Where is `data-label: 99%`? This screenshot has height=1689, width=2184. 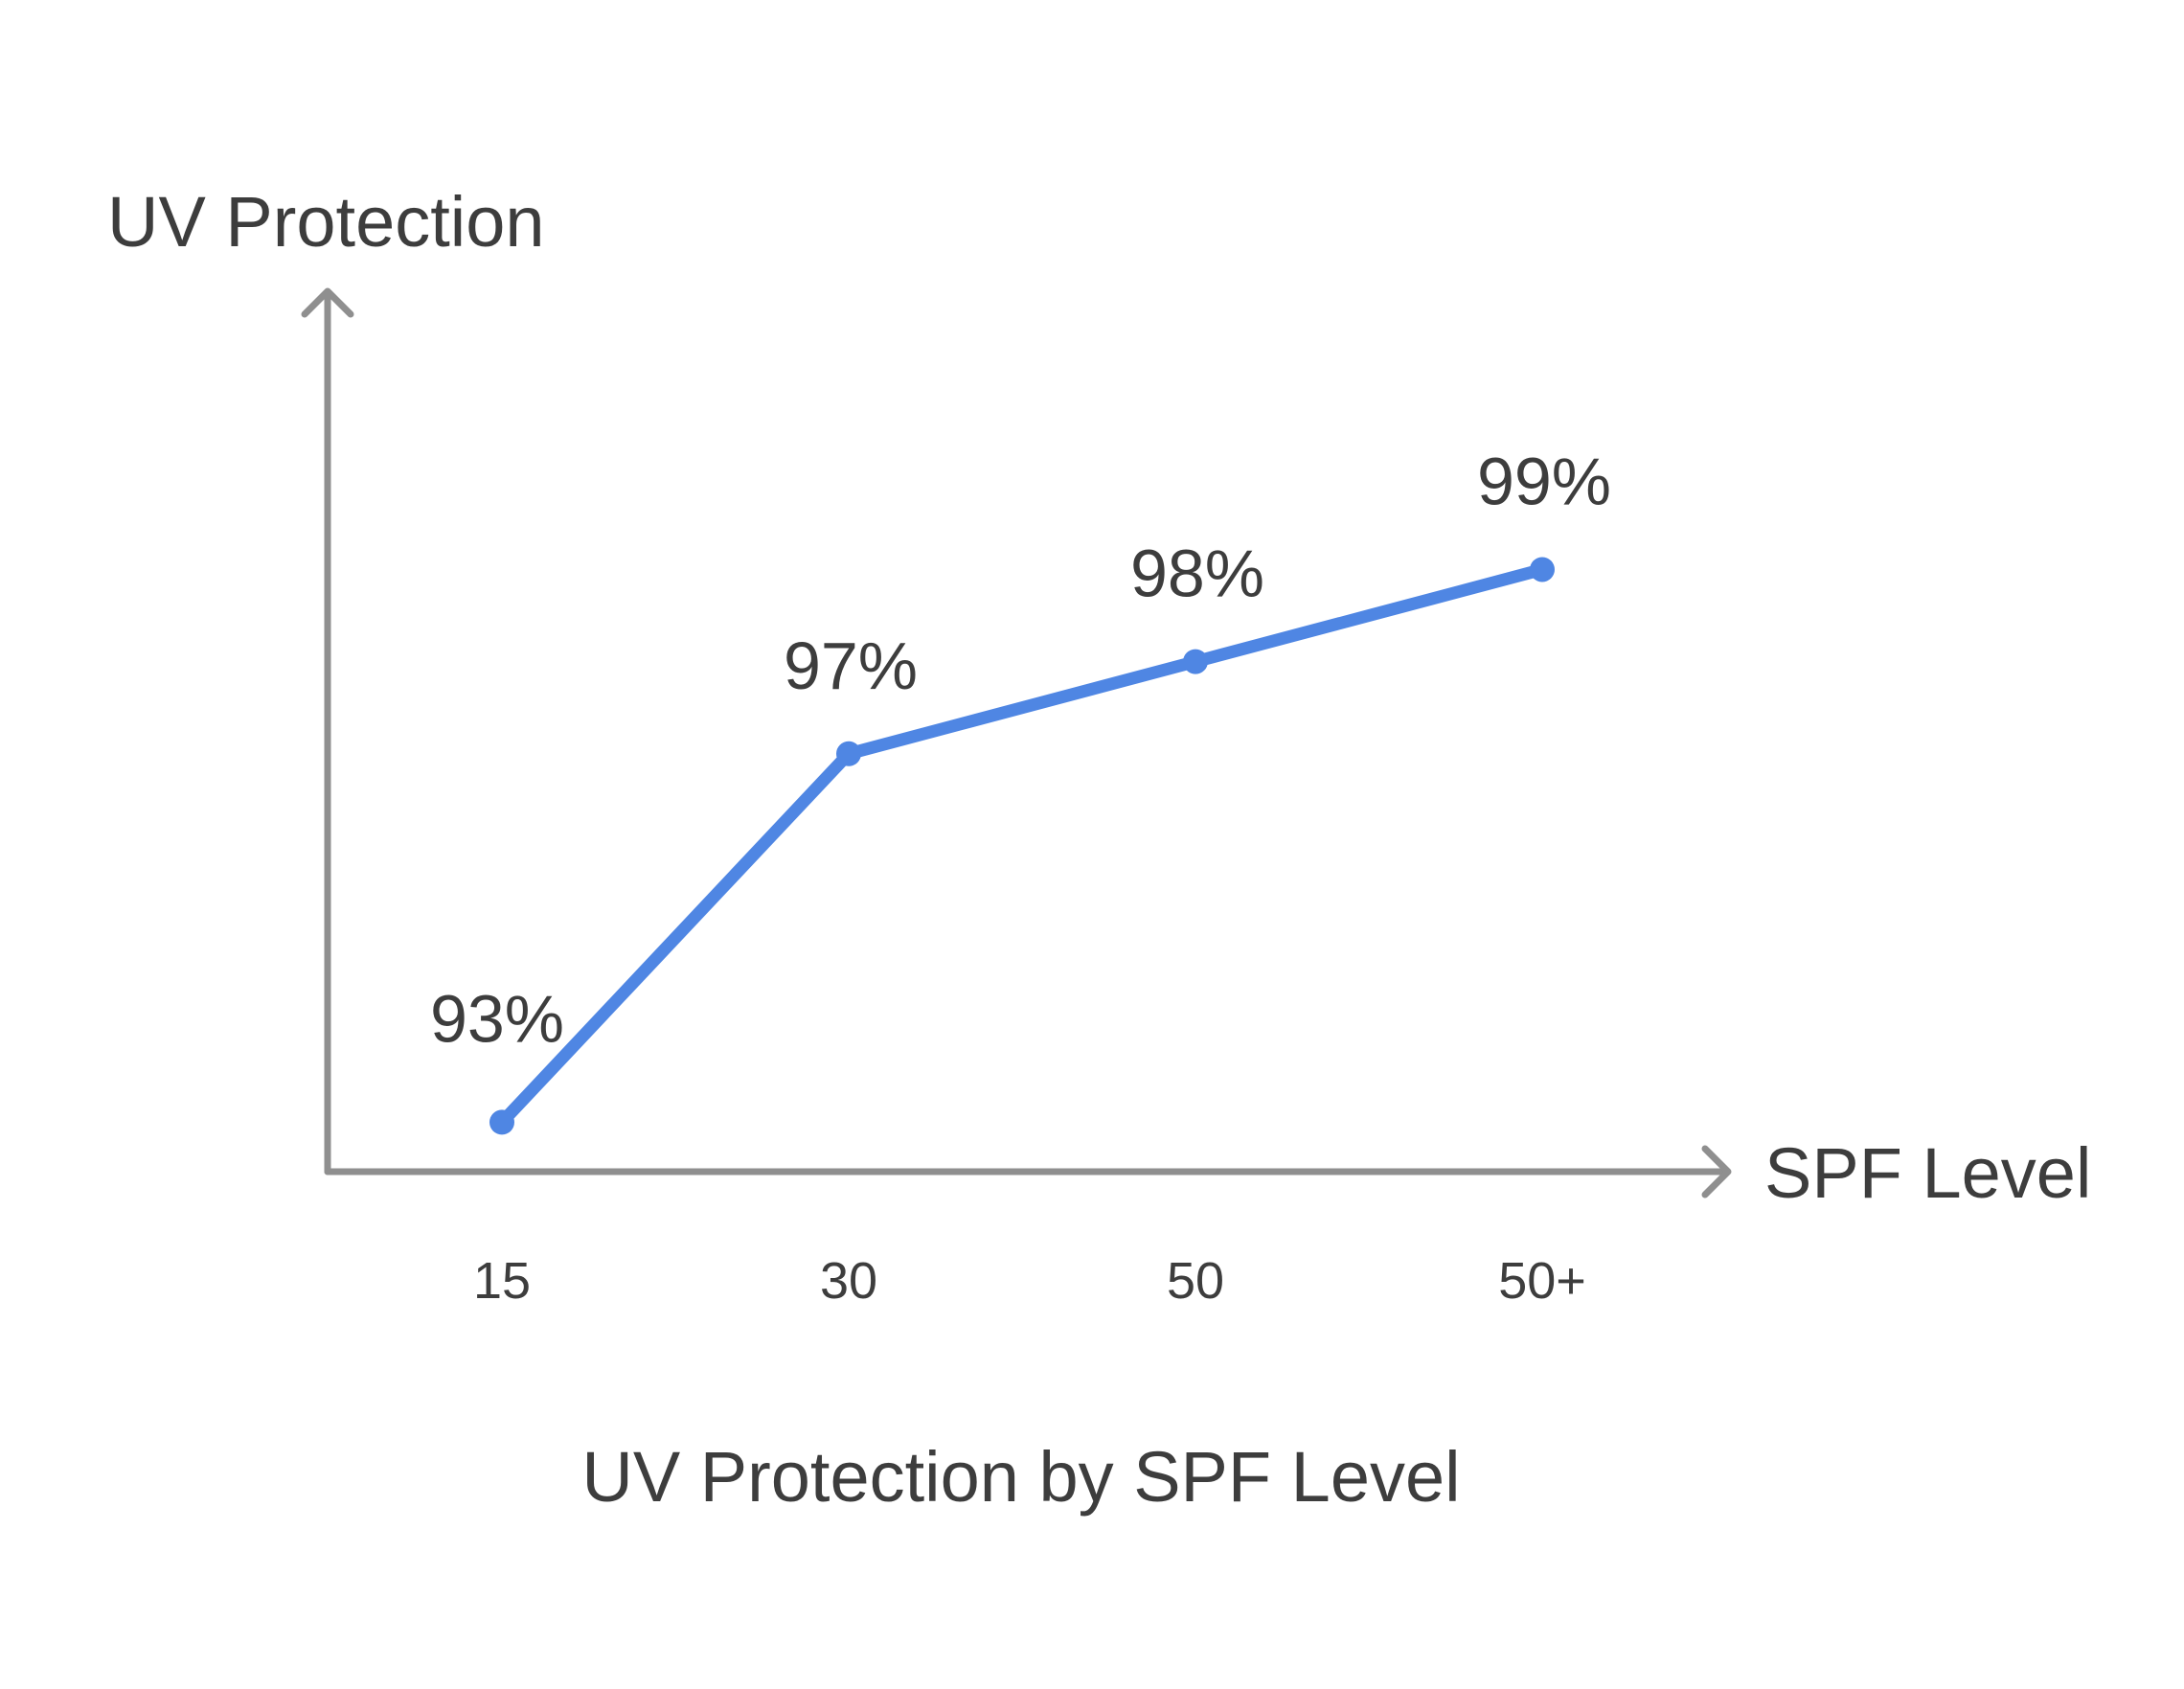
data-label: 99% is located at coordinates (1544, 481).